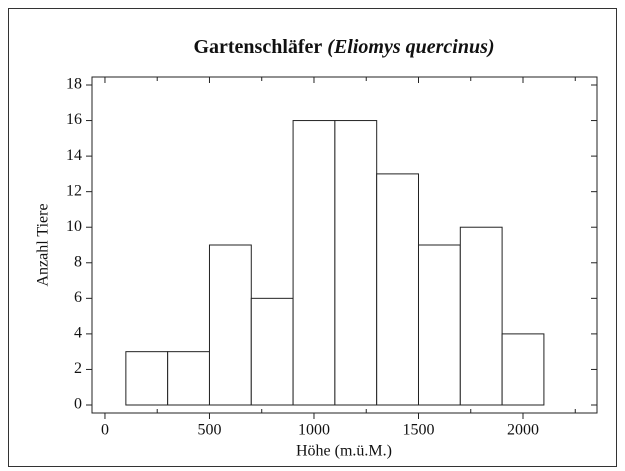 This screenshot has height=471, width=625. I want to click on x-tick-label: 2000, so click(523, 430).